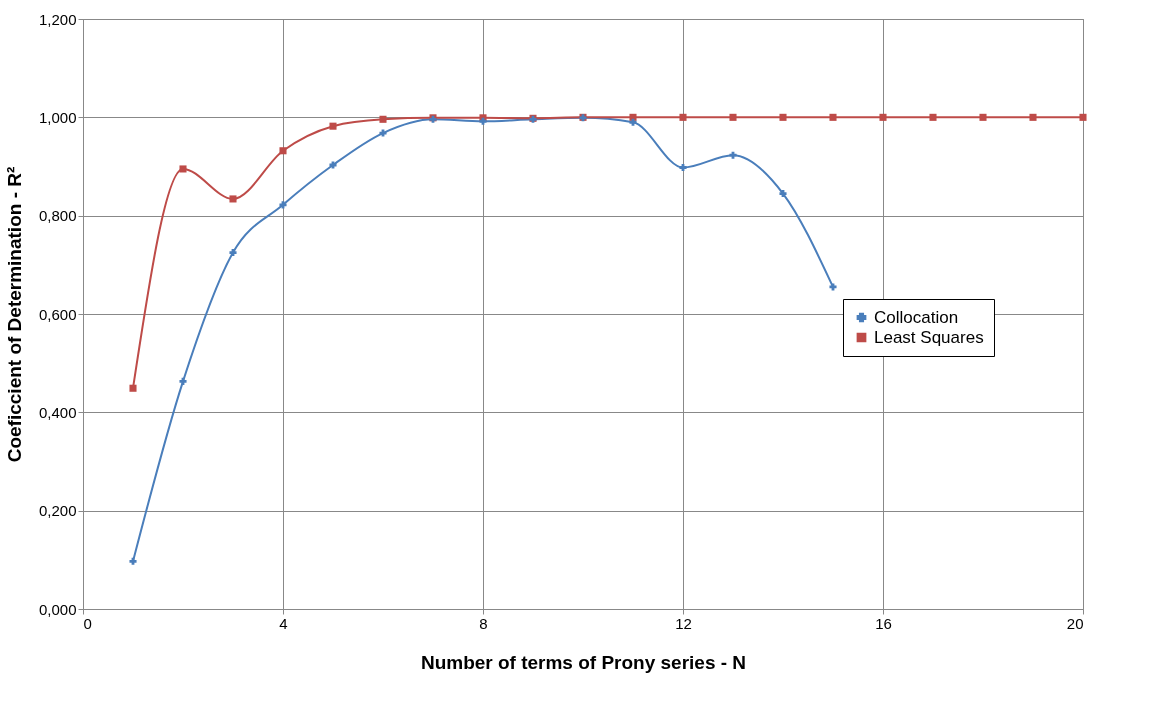 Image resolution: width=1168 pixels, height=704 pixels. What do you see at coordinates (57, 216) in the screenshot?
I see `y-tick-label: 0,800` at bounding box center [57, 216].